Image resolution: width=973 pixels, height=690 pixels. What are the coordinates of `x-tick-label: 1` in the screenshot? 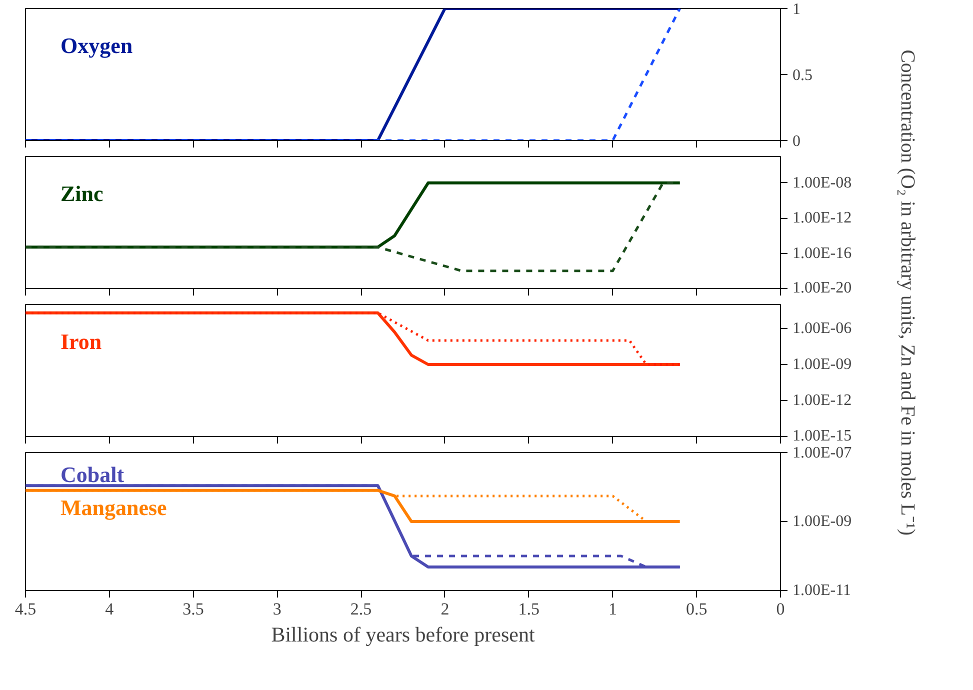 It's located at (612, 609).